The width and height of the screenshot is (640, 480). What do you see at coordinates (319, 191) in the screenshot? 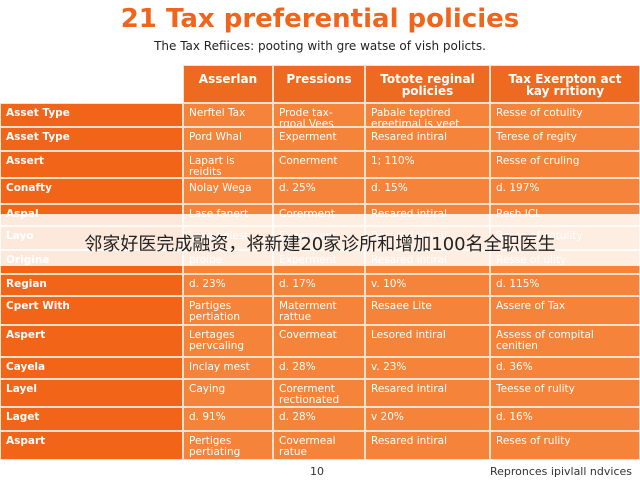
I see `table-cell: d. 25%` at bounding box center [319, 191].